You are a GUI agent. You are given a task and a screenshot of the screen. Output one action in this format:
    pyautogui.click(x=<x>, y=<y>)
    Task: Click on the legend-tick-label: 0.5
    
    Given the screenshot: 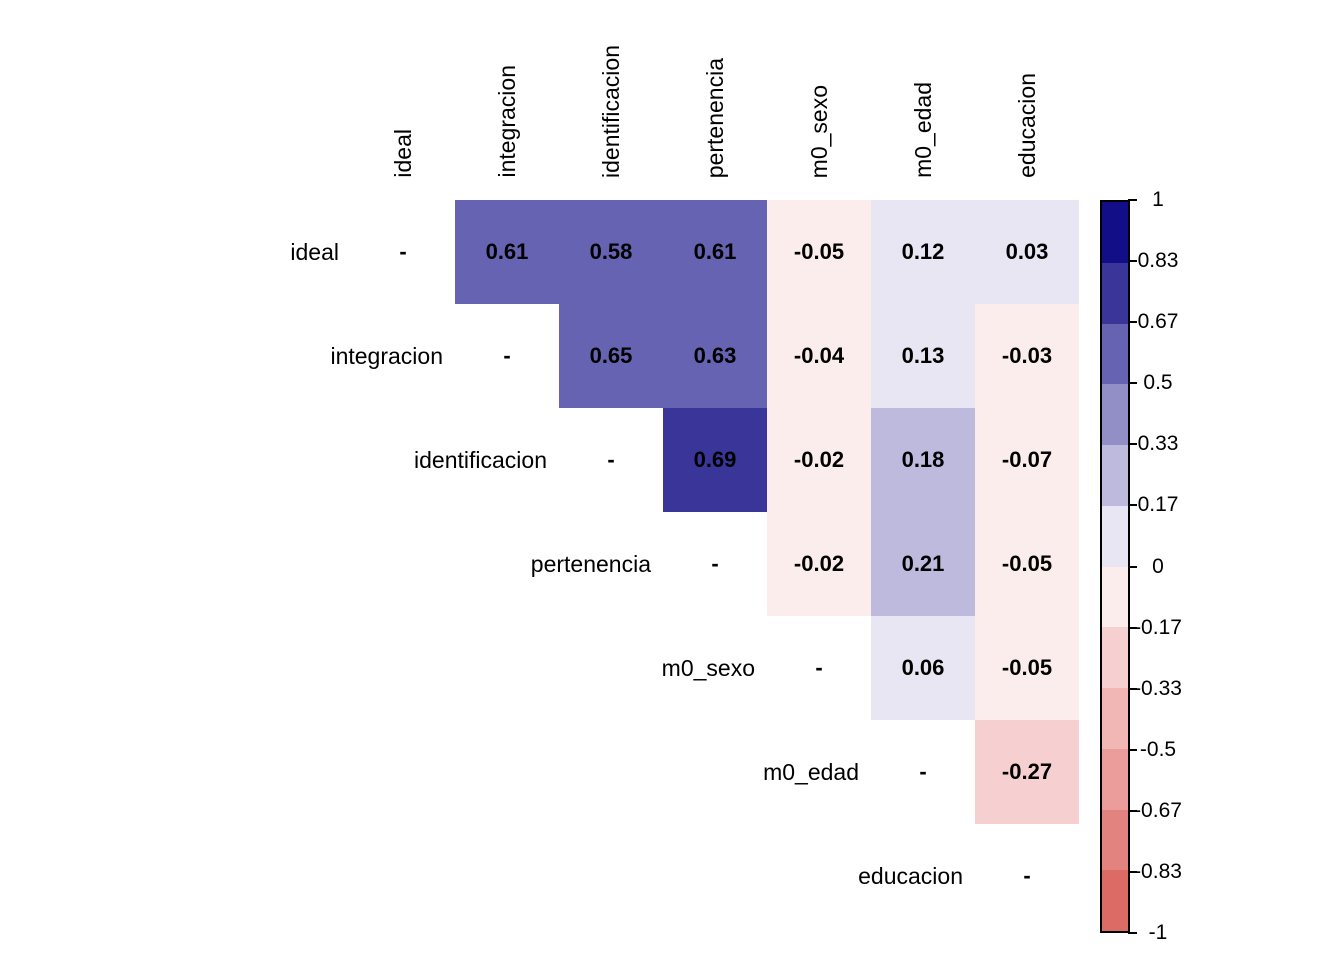 What is the action you would take?
    pyautogui.click(x=1158, y=383)
    